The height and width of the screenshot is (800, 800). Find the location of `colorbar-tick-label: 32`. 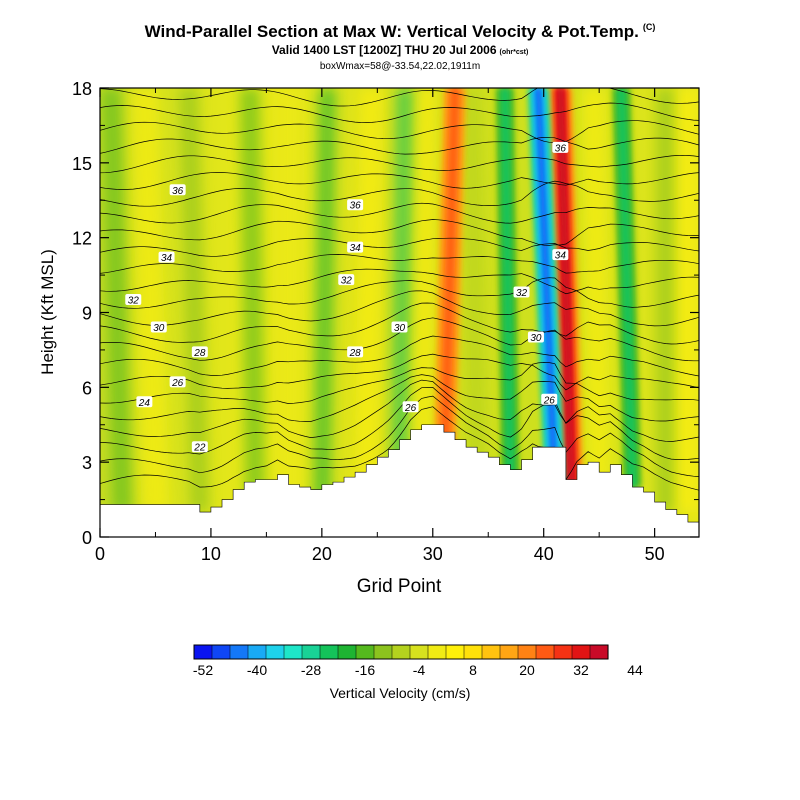

colorbar-tick-label: 32 is located at coordinates (581, 670).